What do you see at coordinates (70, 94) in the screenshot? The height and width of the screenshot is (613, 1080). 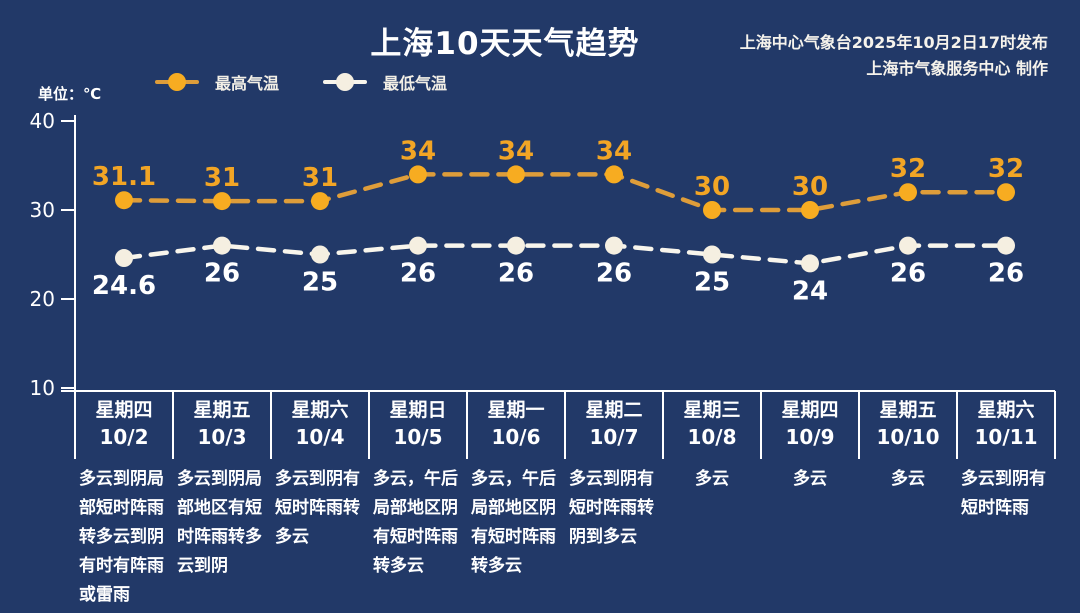 I see `unit-label: 单位：℃` at bounding box center [70, 94].